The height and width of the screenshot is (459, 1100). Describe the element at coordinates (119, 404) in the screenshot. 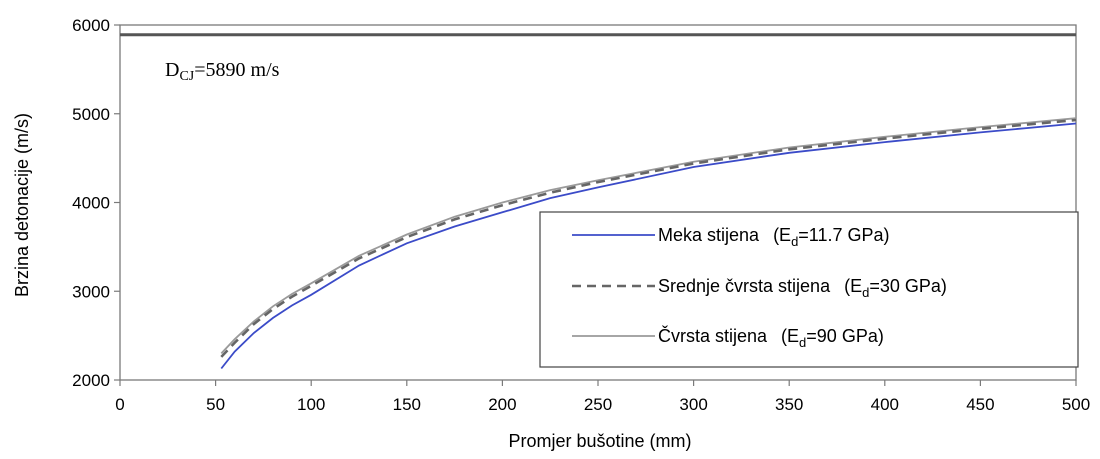

I see `x-tick-label: 0` at that location.